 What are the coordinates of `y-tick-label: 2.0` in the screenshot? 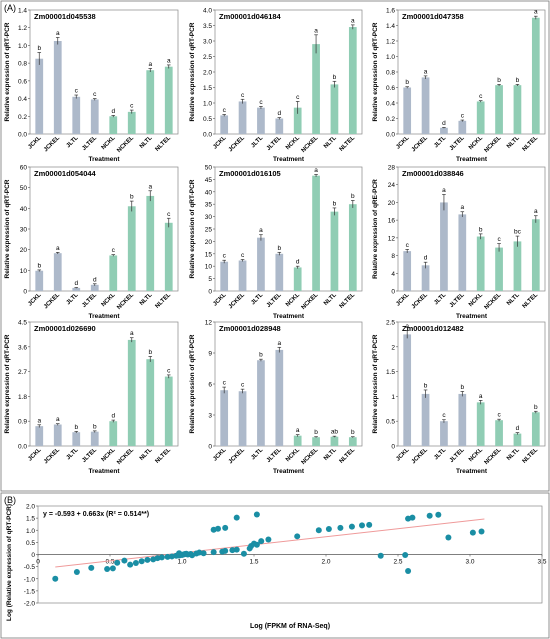 It's located at (30, 507).